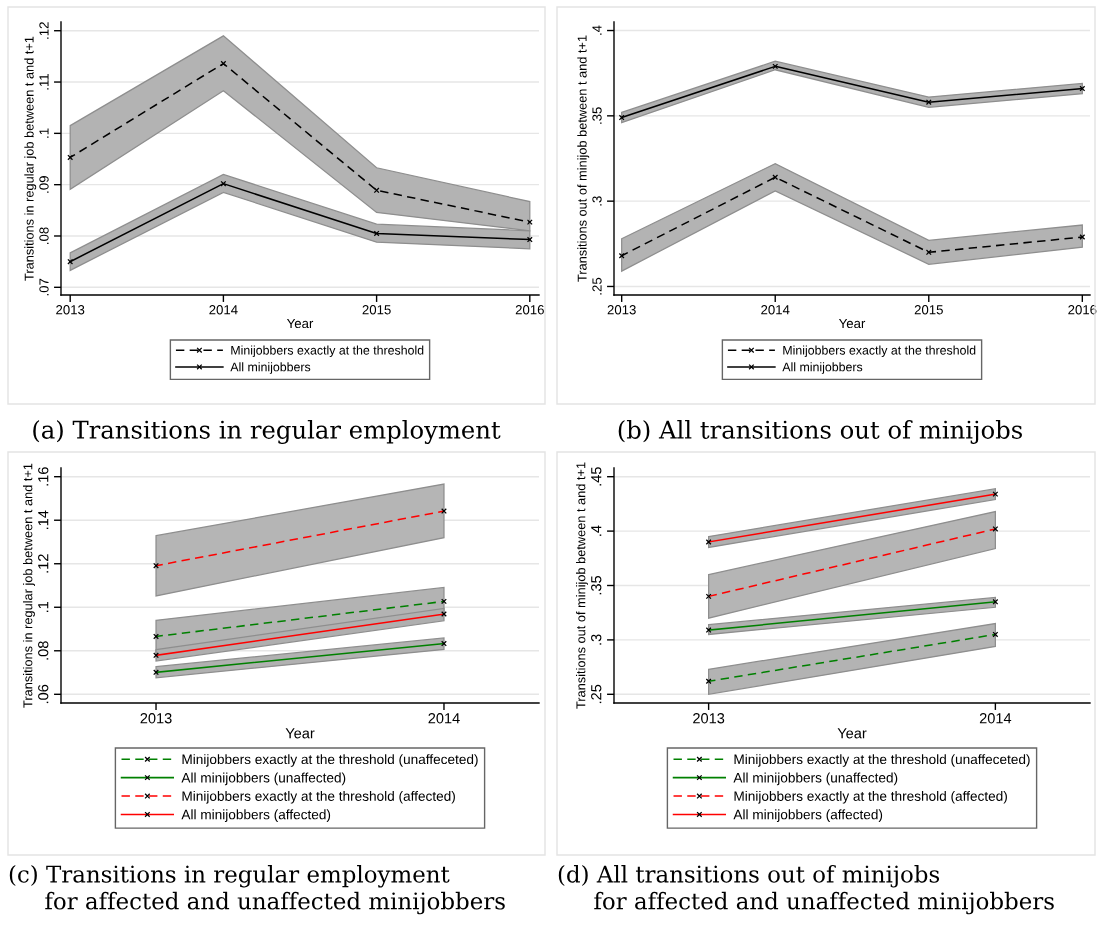 The image size is (1099, 927). I want to click on y-tick-label: .45, so click(596, 476).